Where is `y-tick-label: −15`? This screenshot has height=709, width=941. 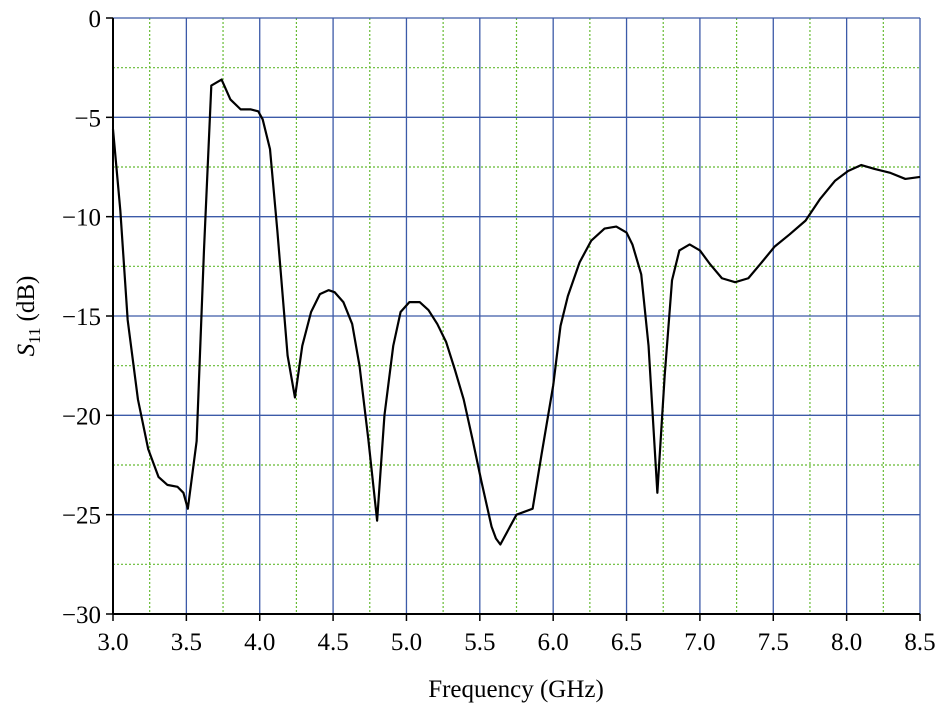
y-tick-label: −15 is located at coordinates (81, 317).